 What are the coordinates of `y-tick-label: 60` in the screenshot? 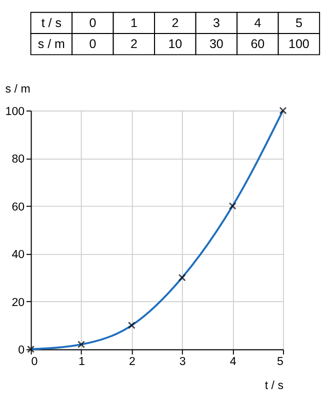 It's located at (18, 207).